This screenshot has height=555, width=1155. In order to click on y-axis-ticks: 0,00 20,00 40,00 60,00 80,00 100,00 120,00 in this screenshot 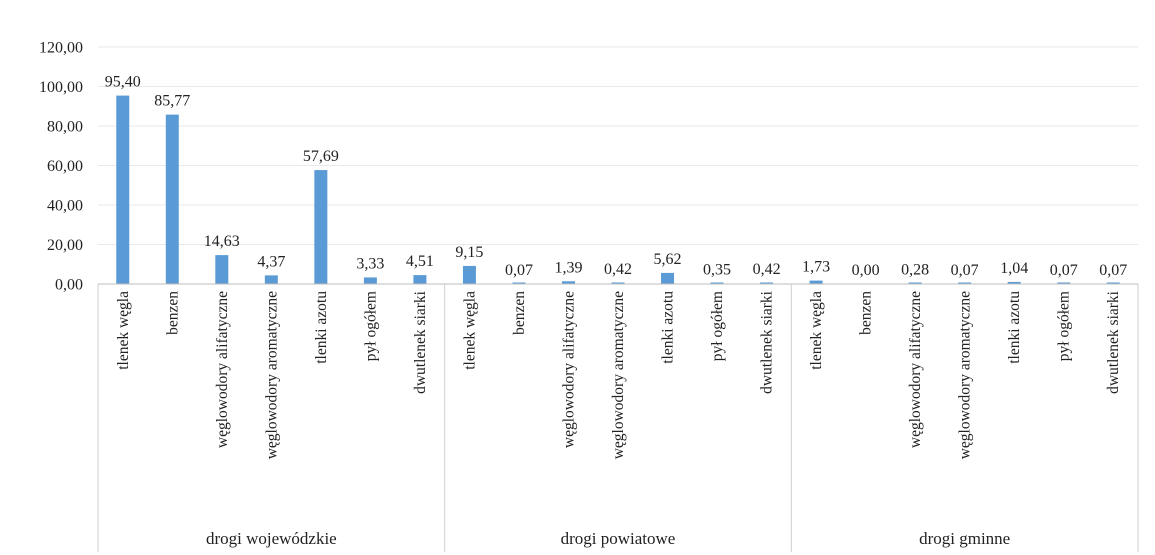, I will do `click(61, 167)`.